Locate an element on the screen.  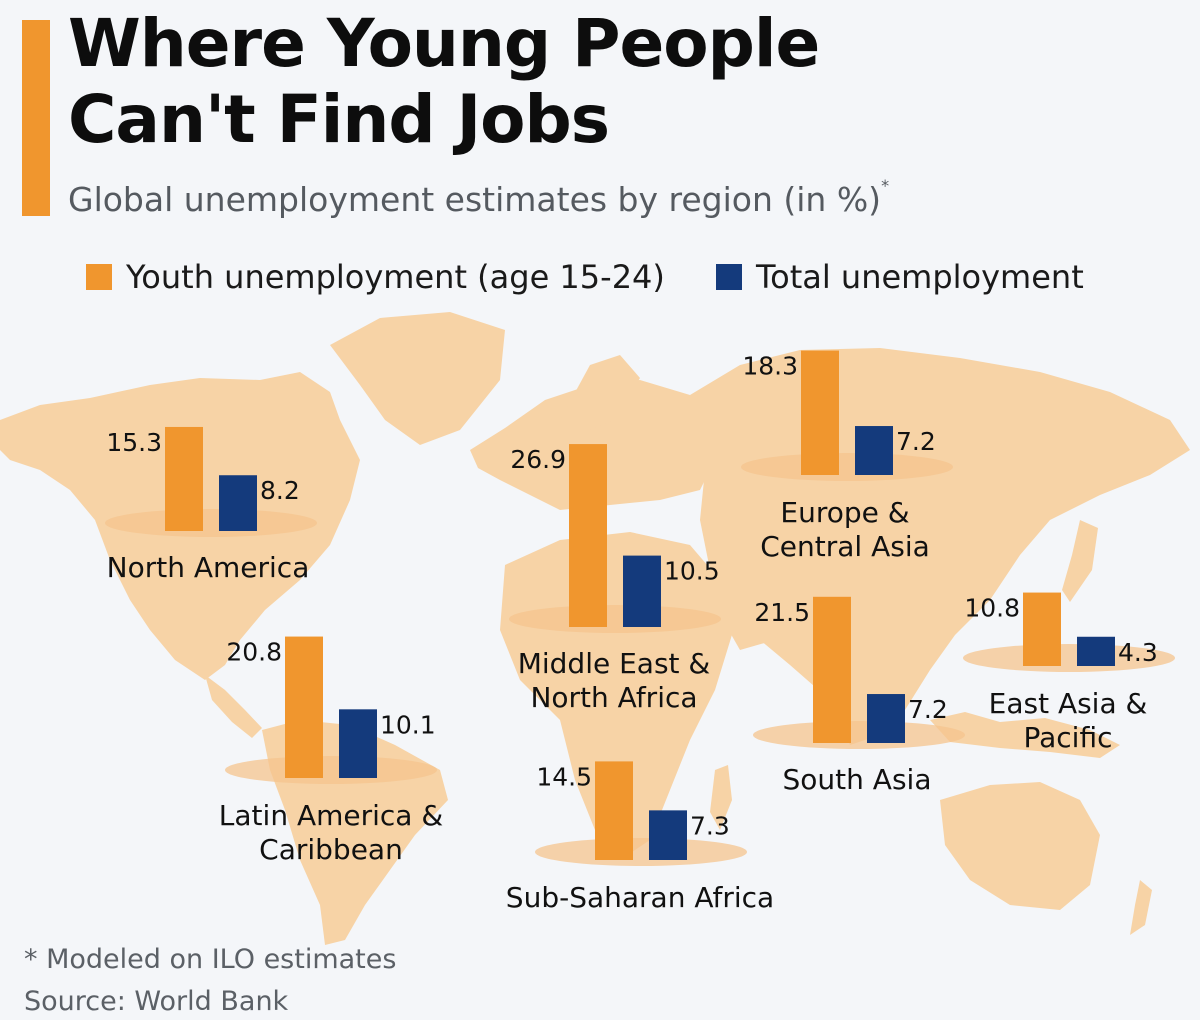
region-label-middle-east-and-north-africa-line-2: North Africa is located at coordinates (613, 697).